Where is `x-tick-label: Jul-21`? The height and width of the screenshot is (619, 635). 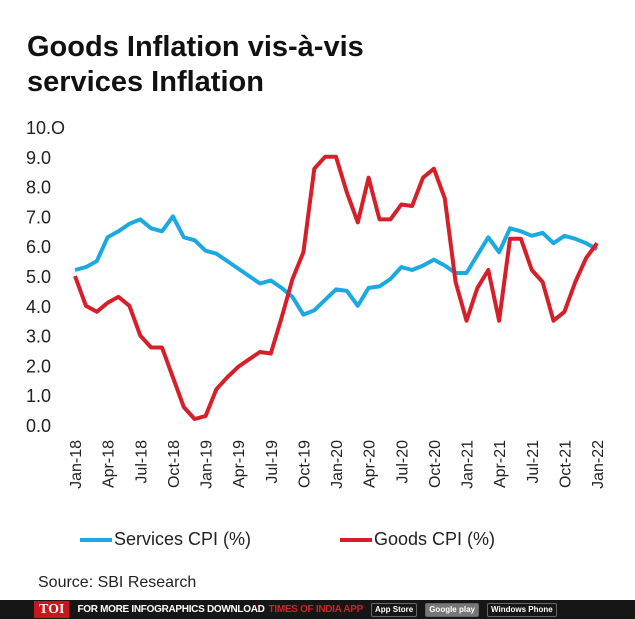 x-tick-label: Jul-21 is located at coordinates (533, 462).